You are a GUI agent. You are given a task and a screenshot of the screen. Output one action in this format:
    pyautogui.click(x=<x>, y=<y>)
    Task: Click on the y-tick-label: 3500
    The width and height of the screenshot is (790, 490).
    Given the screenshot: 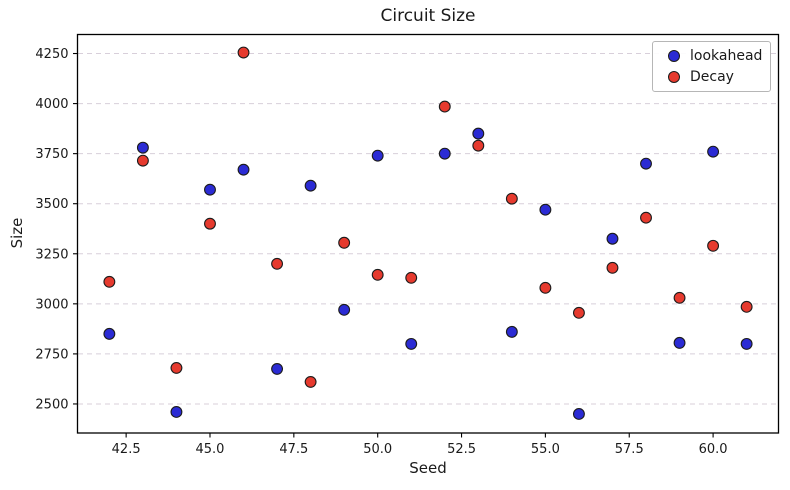 What is the action you would take?
    pyautogui.click(x=51, y=204)
    